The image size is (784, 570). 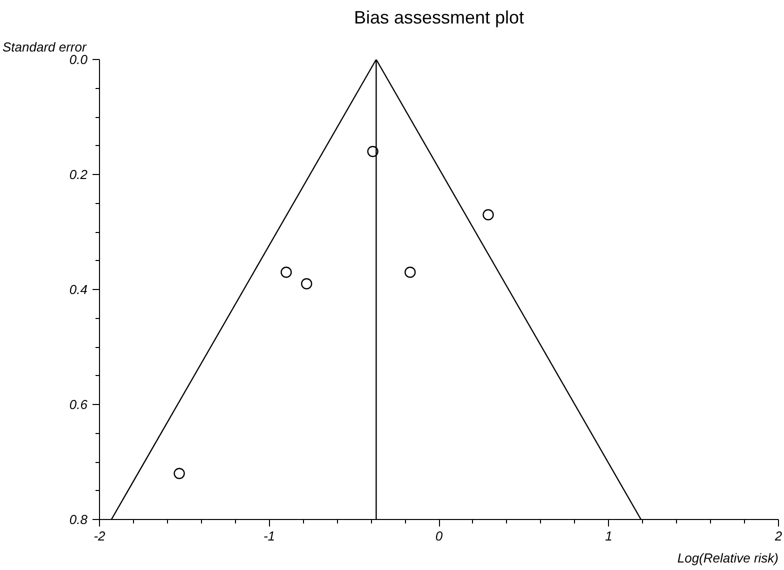 I want to click on y-tick-label: 0.0, so click(x=78, y=59).